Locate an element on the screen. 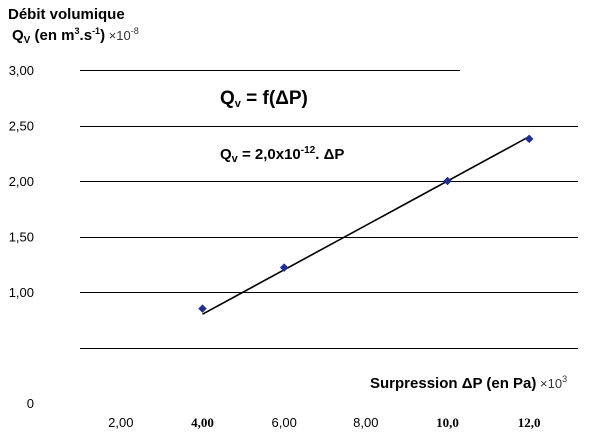 This screenshot has width=591, height=441. y-axis-label-symbol: Q is located at coordinates (18, 35).